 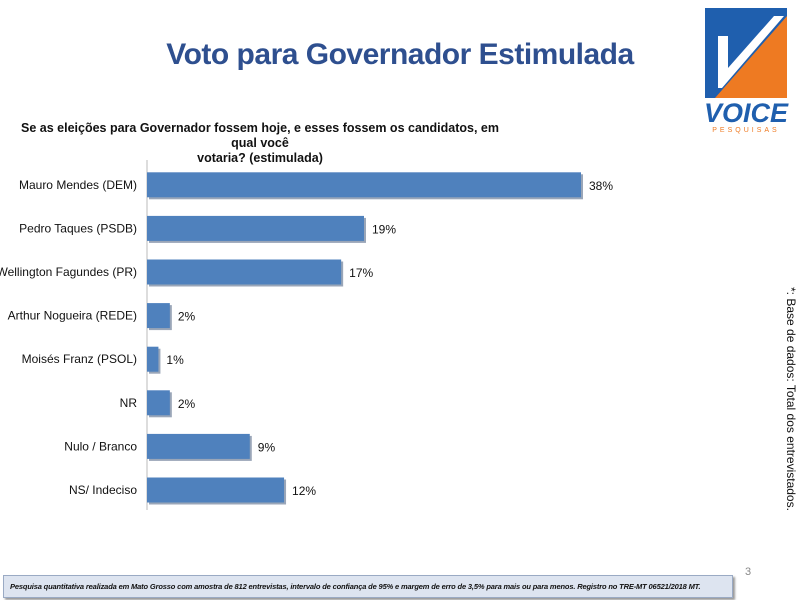 I want to click on data-label: 19%, so click(x=384, y=229).